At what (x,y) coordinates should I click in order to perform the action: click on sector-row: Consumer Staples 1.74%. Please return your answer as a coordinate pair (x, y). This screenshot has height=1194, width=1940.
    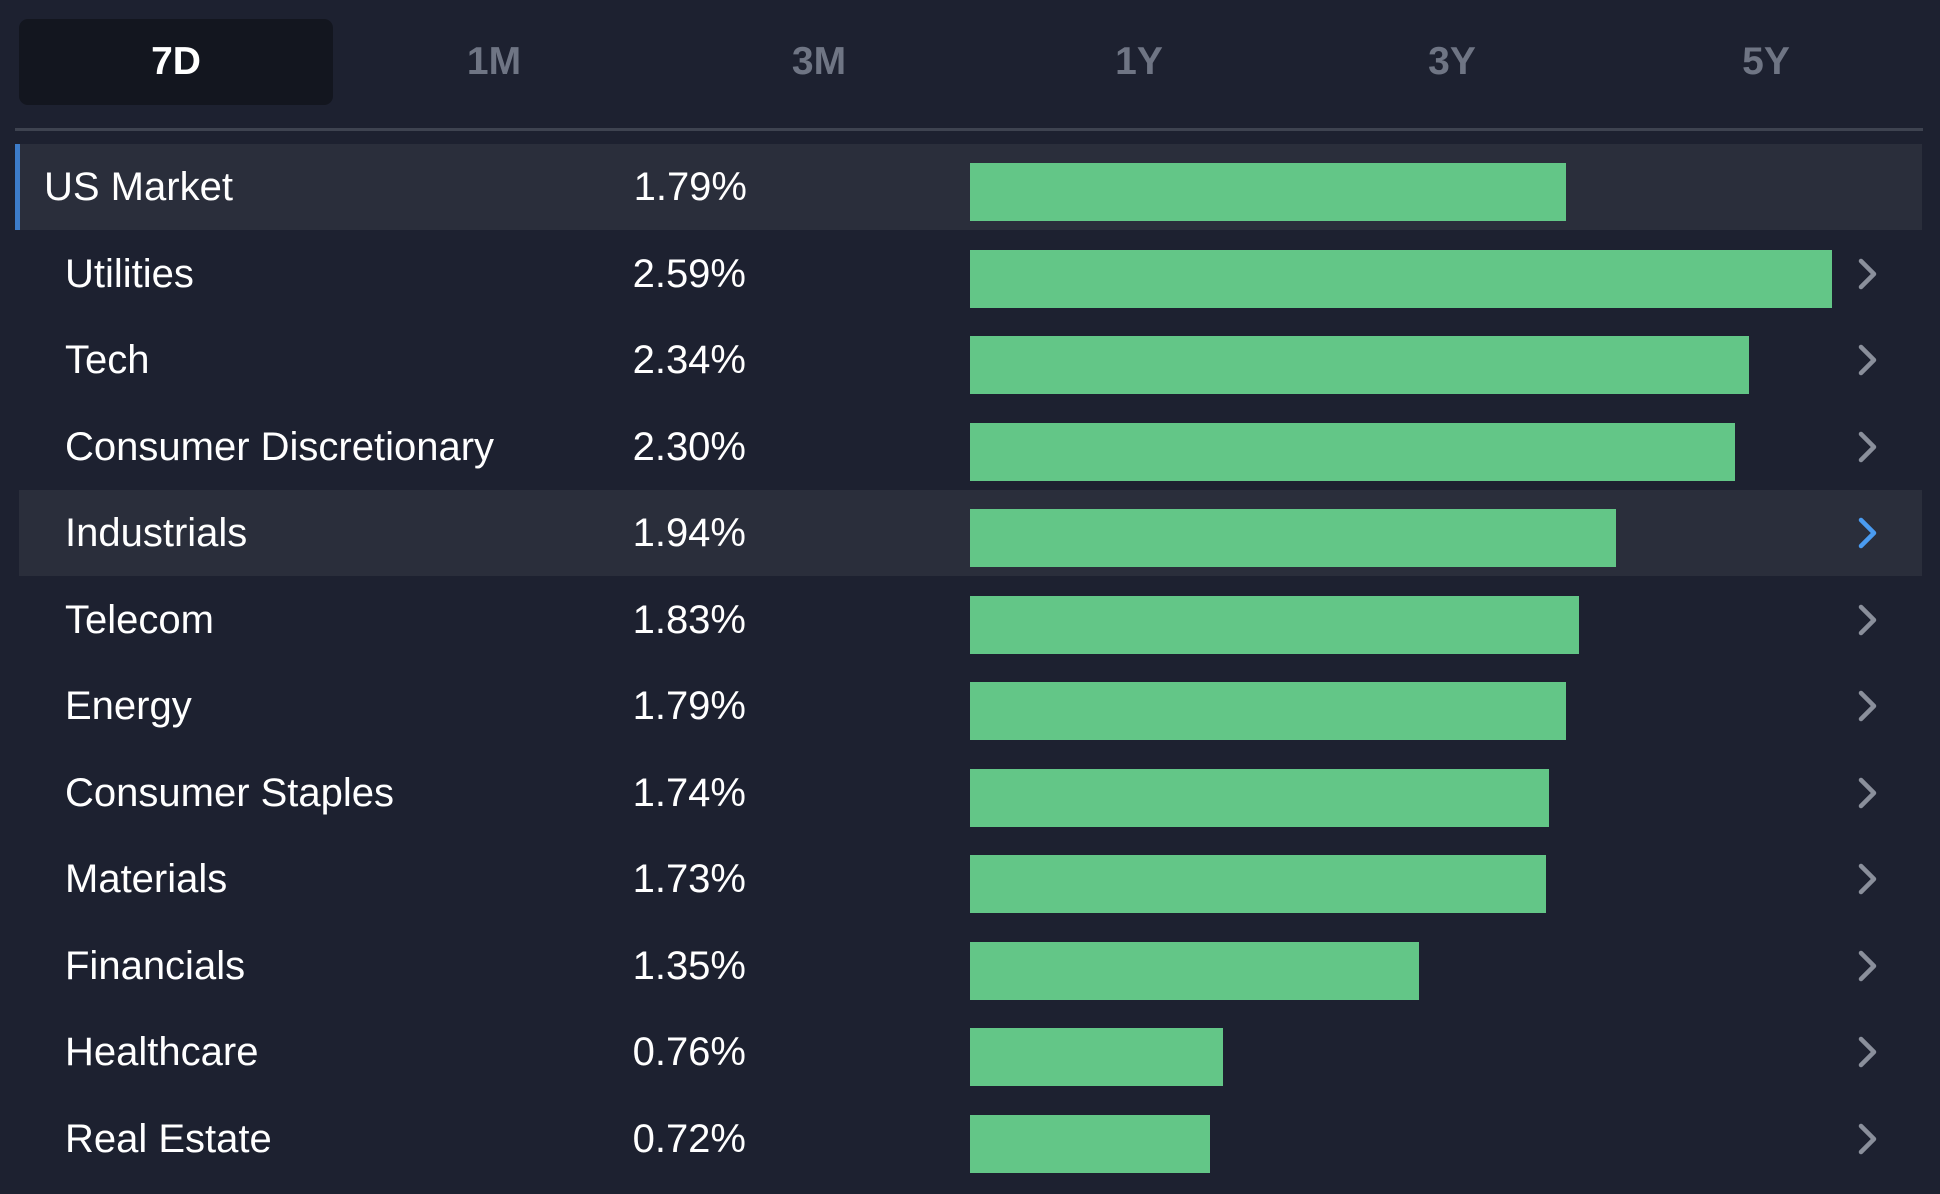
    Looking at the image, I should click on (970, 793).